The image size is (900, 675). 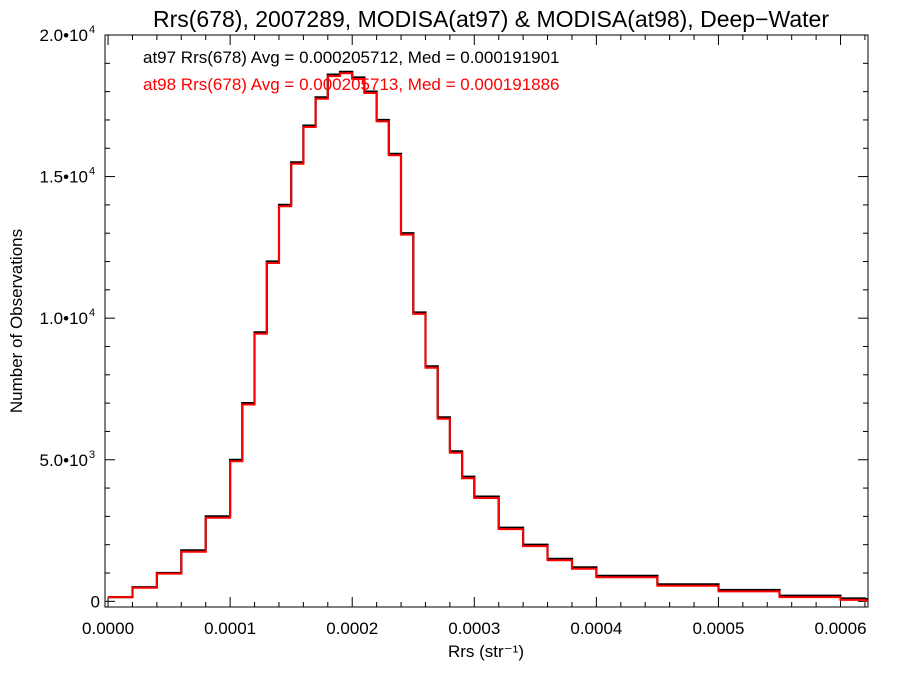 I want to click on y-tick-label: 0, so click(x=95, y=601).